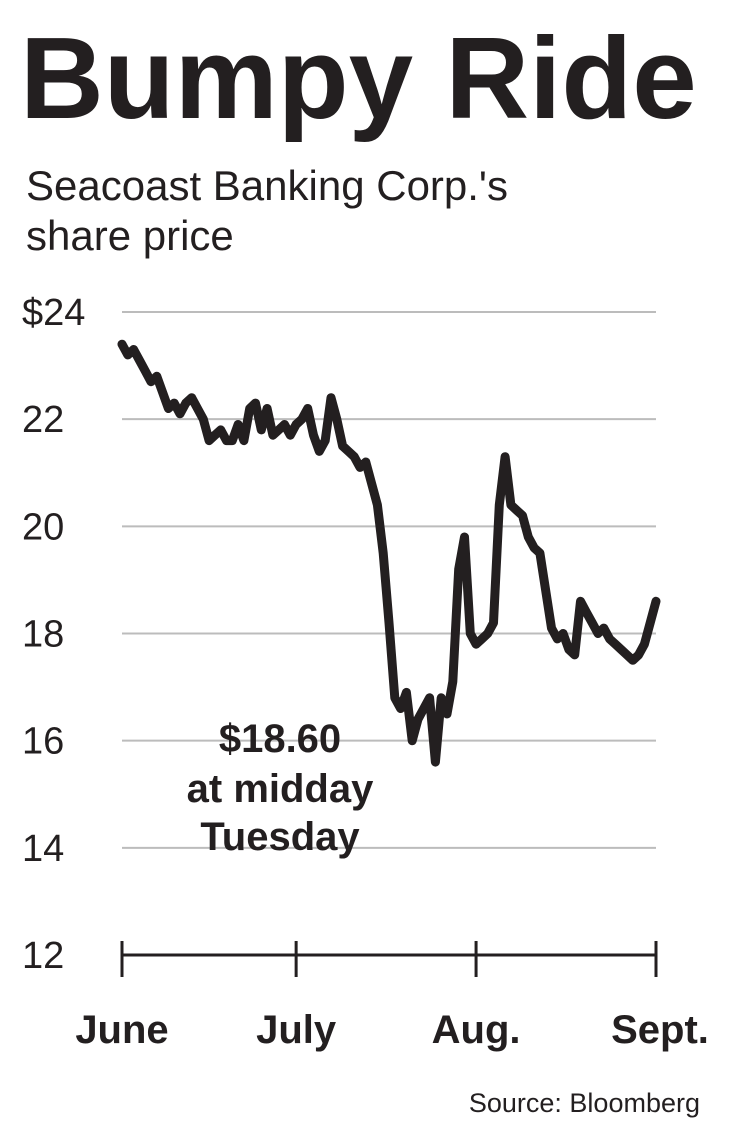 This screenshot has height=1136, width=740. Describe the element at coordinates (296, 1030) in the screenshot. I see `x-tick-label: July` at that location.